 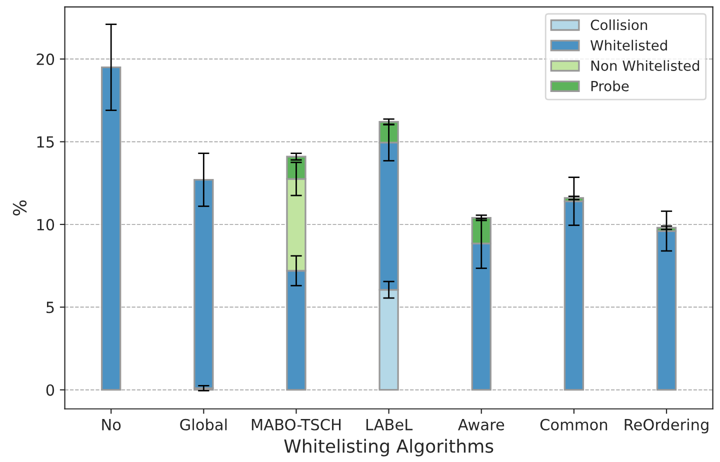 What do you see at coordinates (203, 424) in the screenshot?
I see `x-tick-label: Global` at bounding box center [203, 424].